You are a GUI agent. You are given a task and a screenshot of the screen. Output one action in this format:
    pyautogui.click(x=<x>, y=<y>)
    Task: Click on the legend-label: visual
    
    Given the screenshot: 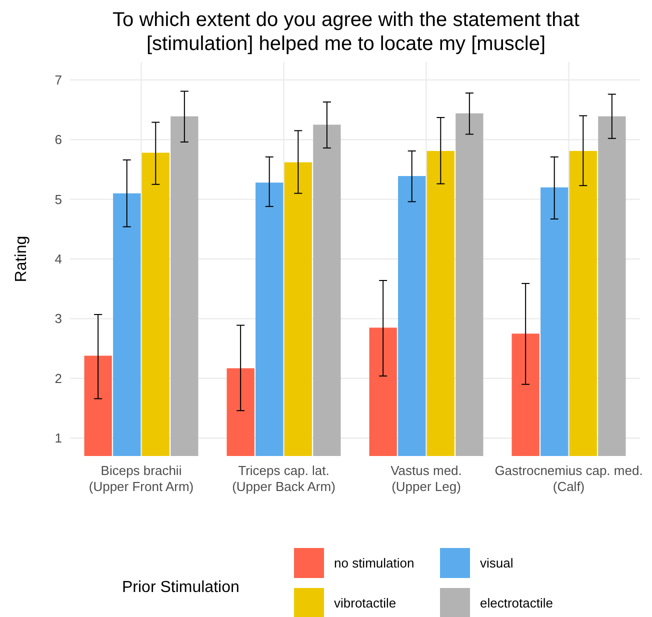 What is the action you would take?
    pyautogui.click(x=497, y=563)
    